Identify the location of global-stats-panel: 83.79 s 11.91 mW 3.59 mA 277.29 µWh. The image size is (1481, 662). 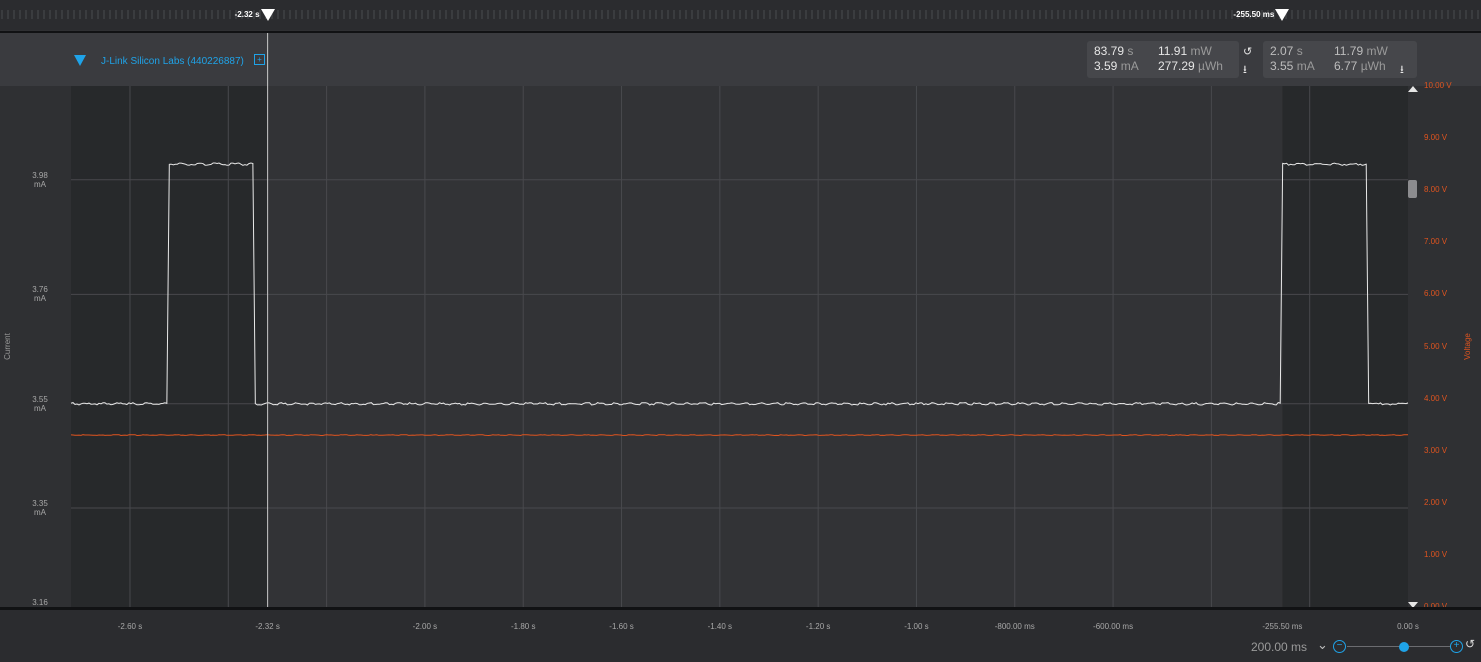
(1163, 59).